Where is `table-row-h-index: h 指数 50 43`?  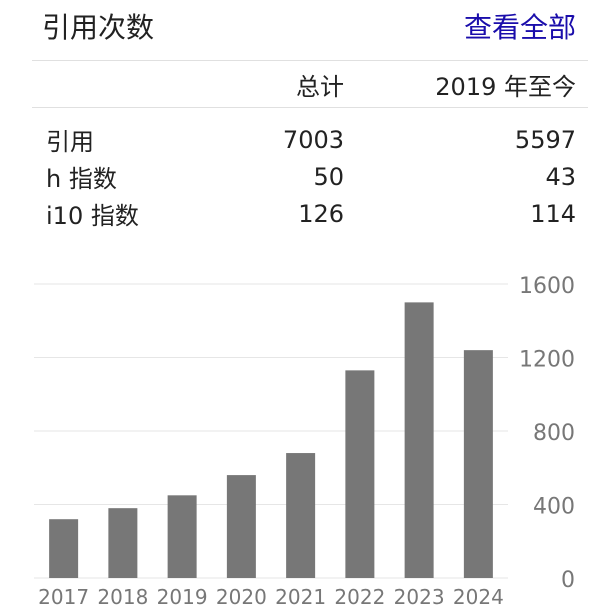
table-row-h-index: h 指数 50 43 is located at coordinates (310, 176).